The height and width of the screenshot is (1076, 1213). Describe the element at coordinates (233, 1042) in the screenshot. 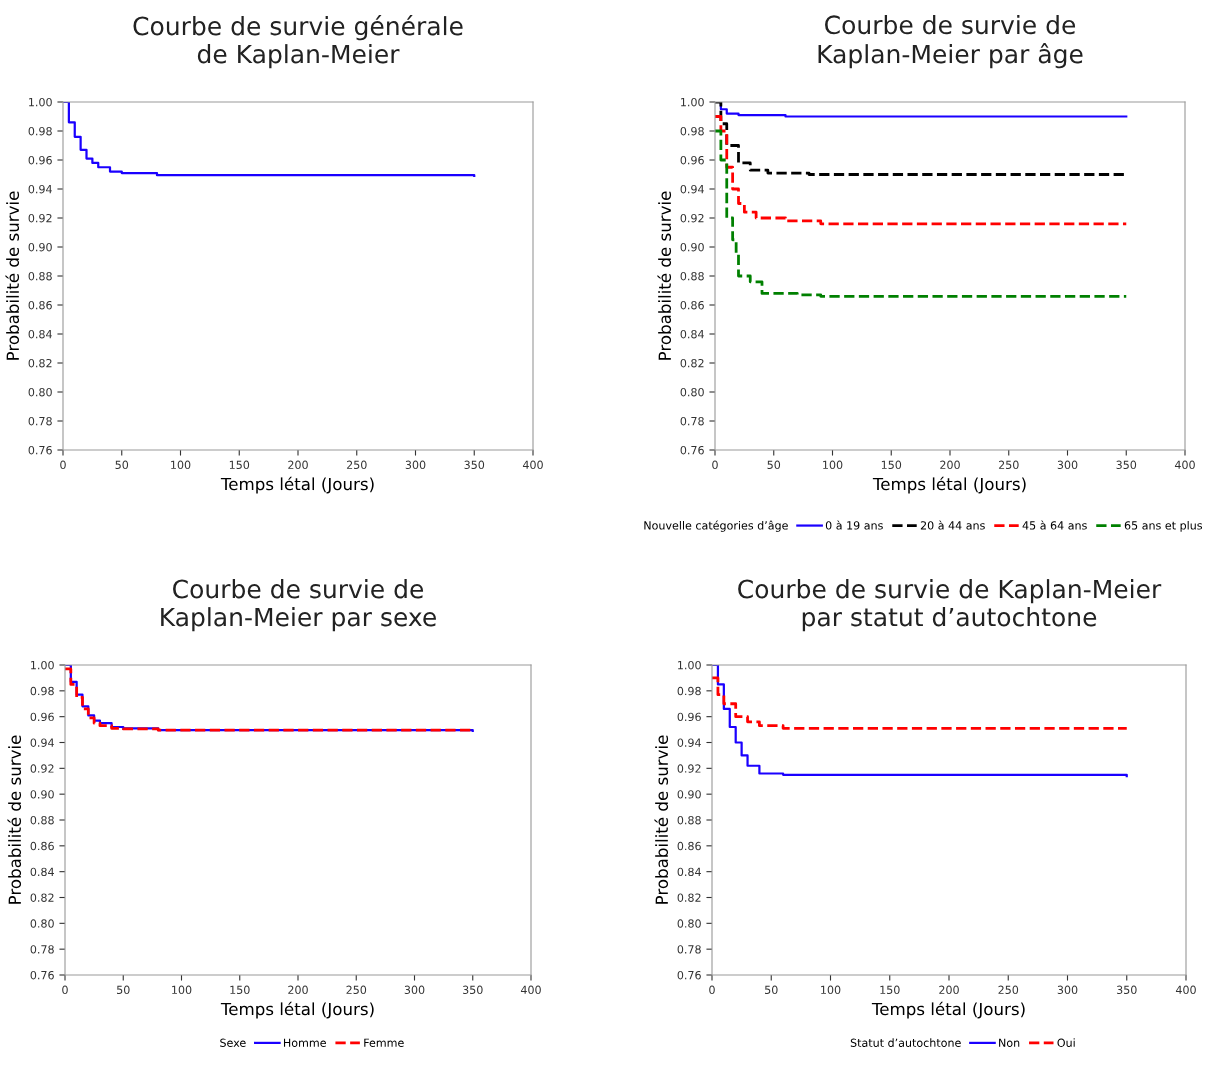

I see `legend-title: Sexe` at that location.